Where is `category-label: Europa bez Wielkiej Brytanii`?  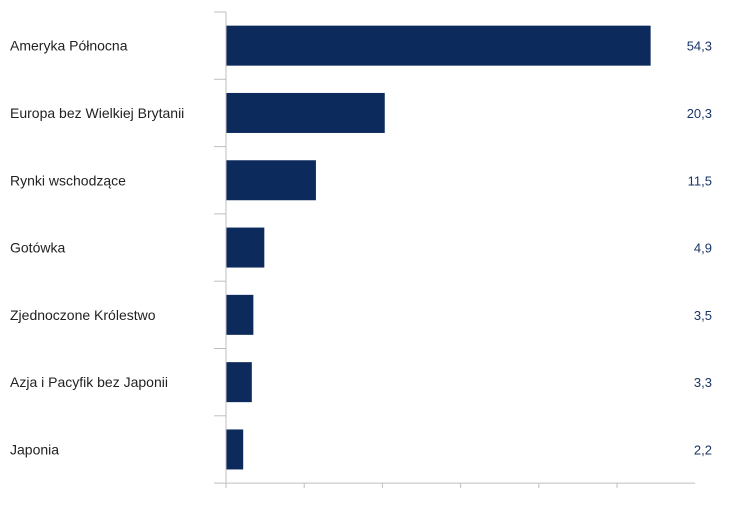 category-label: Europa bez Wielkiej Brytanii is located at coordinates (97, 113).